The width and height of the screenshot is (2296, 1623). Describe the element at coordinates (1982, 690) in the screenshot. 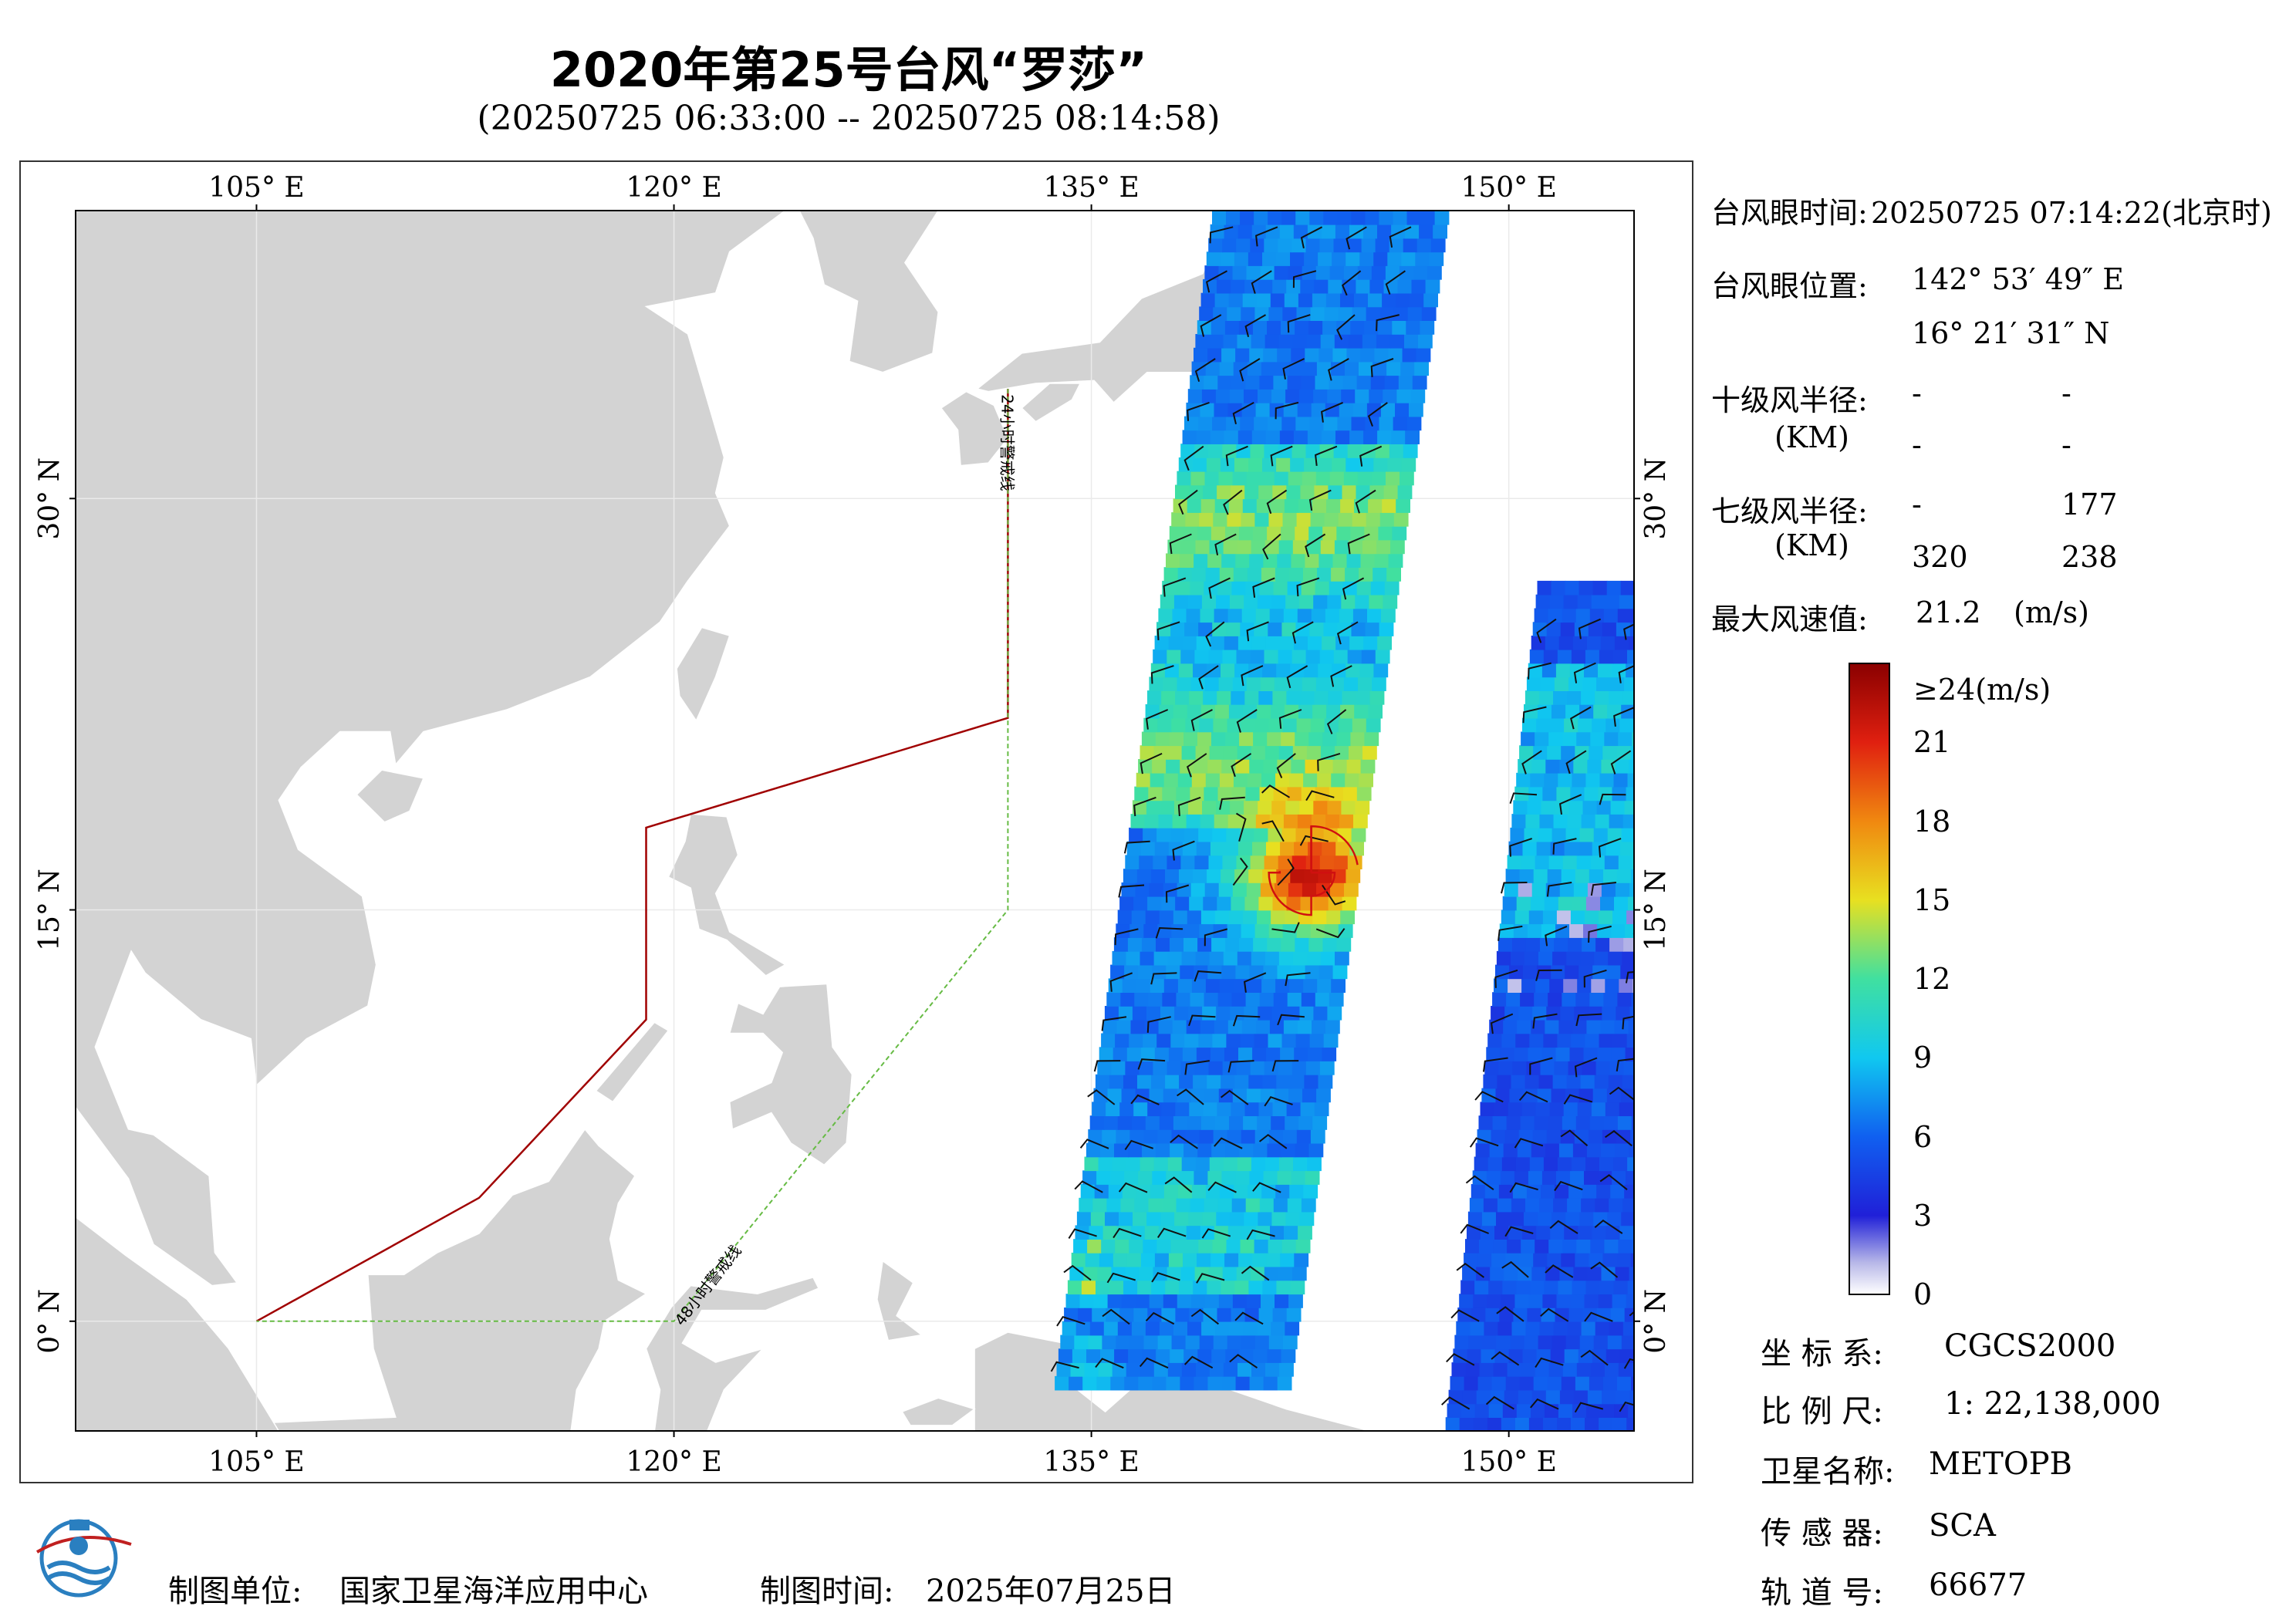

I see `colorbar-label: ≥24(m/s)` at that location.